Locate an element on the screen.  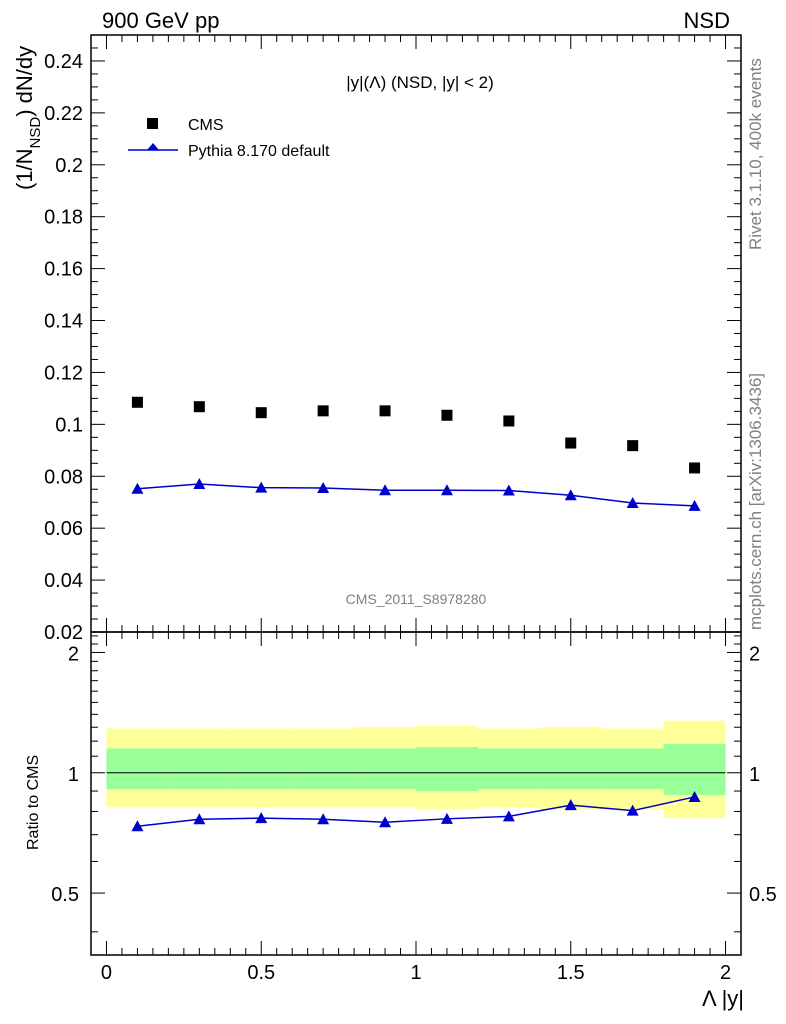
main-y-tick-label: 0.14 is located at coordinates (63, 322).